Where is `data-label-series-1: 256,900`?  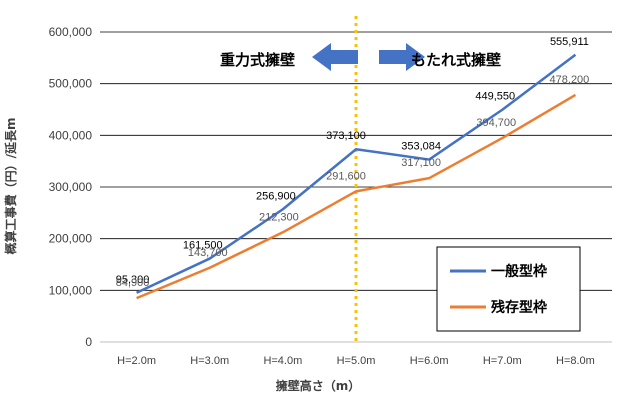
data-label-series-1: 256,900 is located at coordinates (276, 196).